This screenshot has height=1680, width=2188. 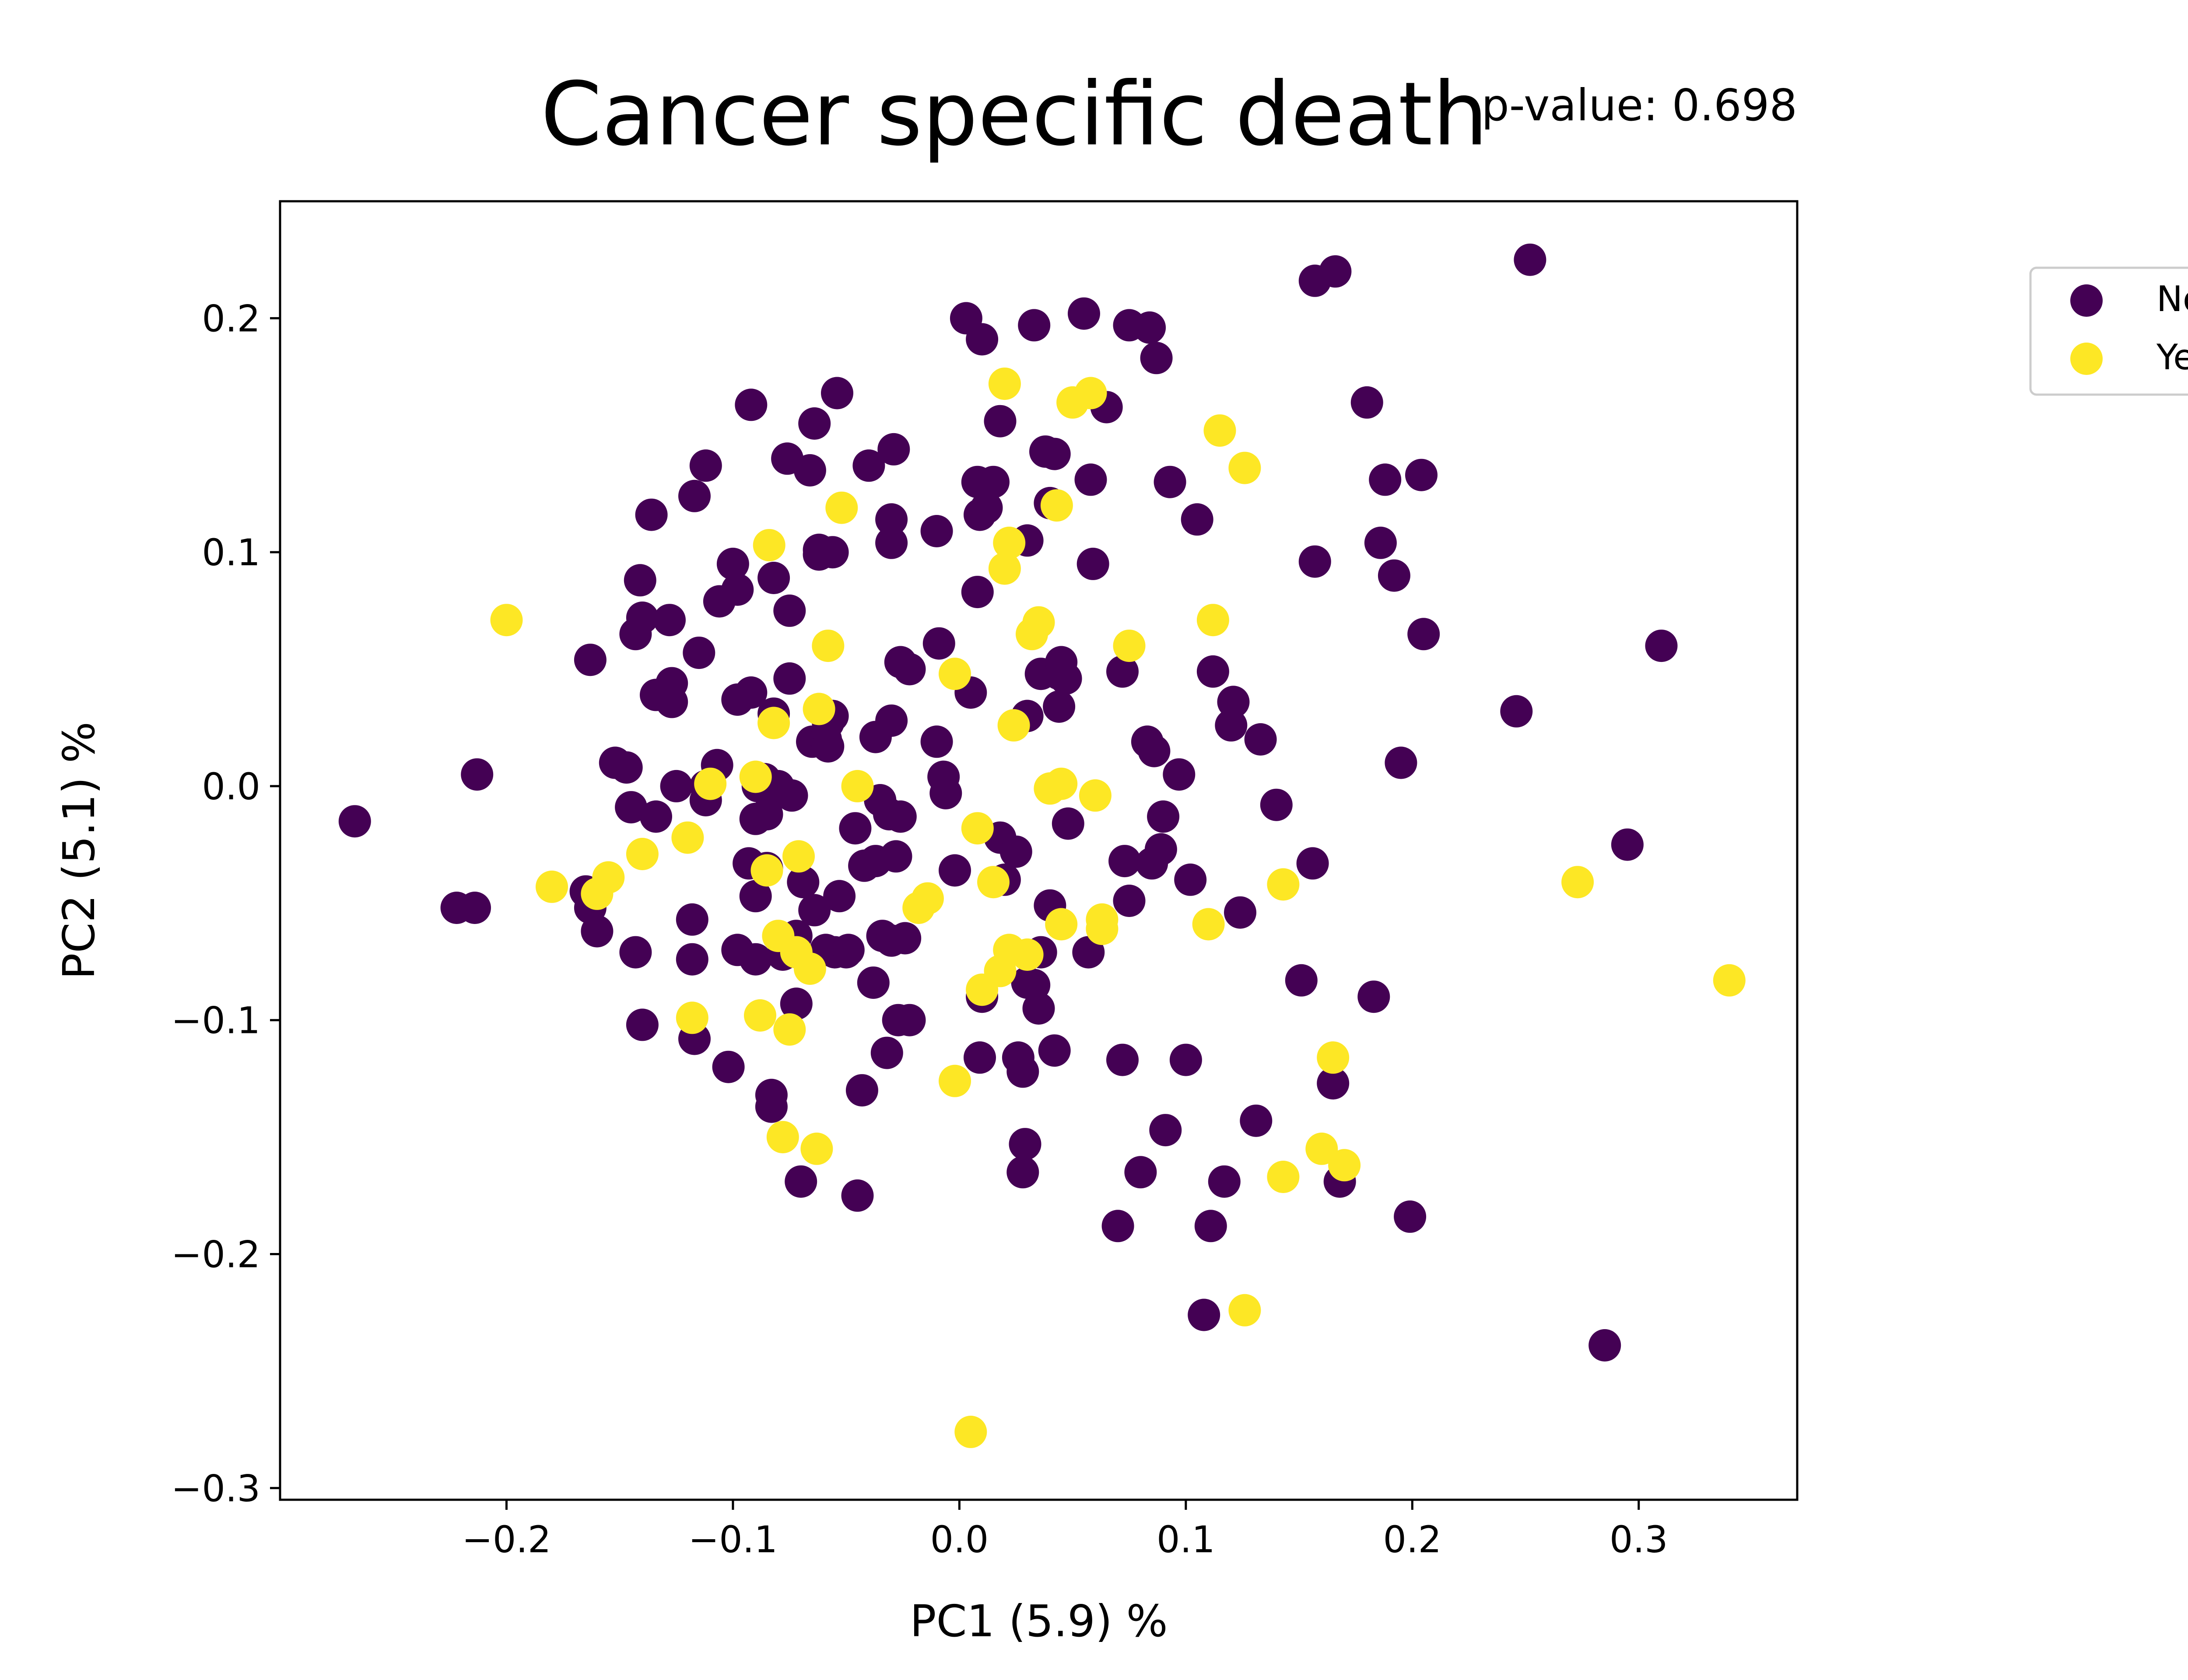 I want to click on y-tick-label: 0.0, so click(x=231, y=786).